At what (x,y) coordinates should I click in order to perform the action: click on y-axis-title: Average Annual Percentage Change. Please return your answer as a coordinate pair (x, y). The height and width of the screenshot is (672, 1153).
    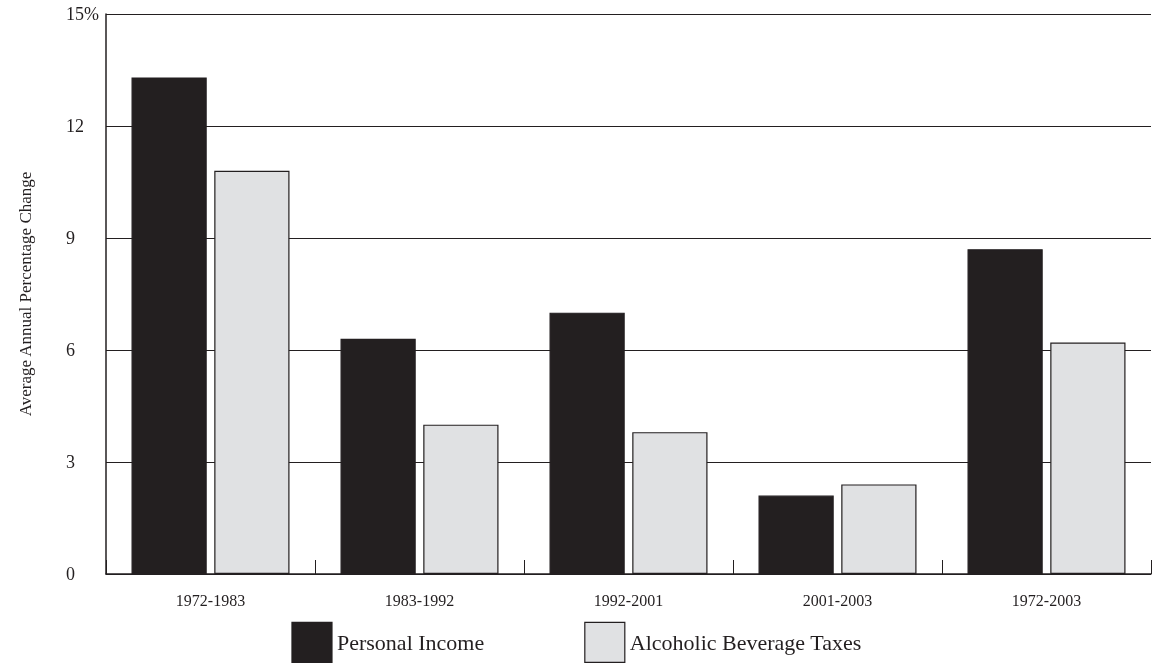
    Looking at the image, I should click on (25, 294).